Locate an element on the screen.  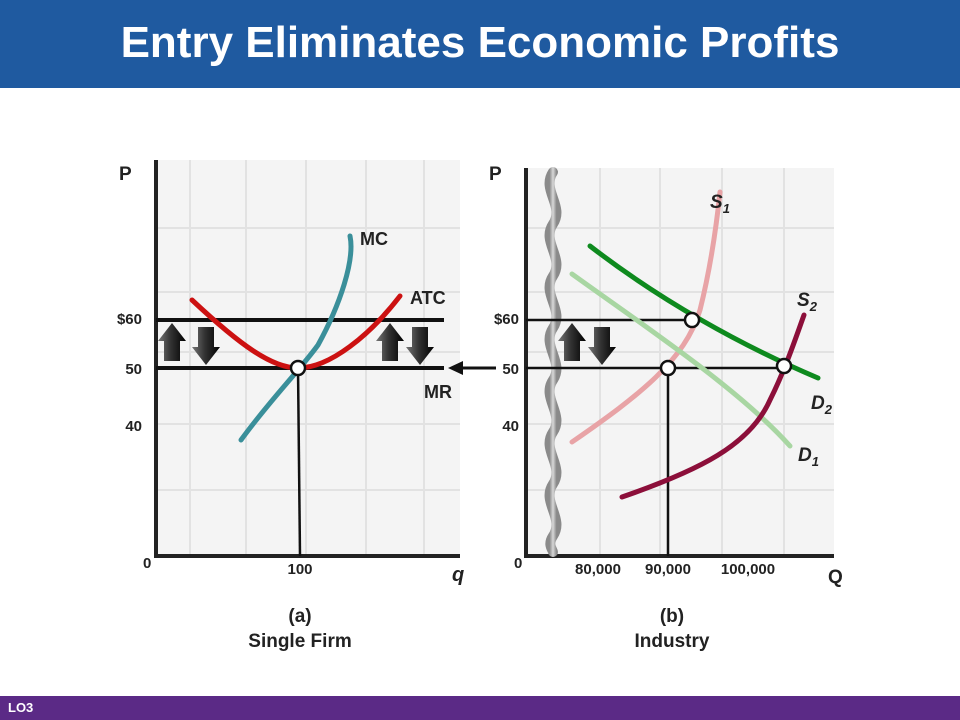
panel-b-tick-60: $60 is located at coordinates (506, 319).